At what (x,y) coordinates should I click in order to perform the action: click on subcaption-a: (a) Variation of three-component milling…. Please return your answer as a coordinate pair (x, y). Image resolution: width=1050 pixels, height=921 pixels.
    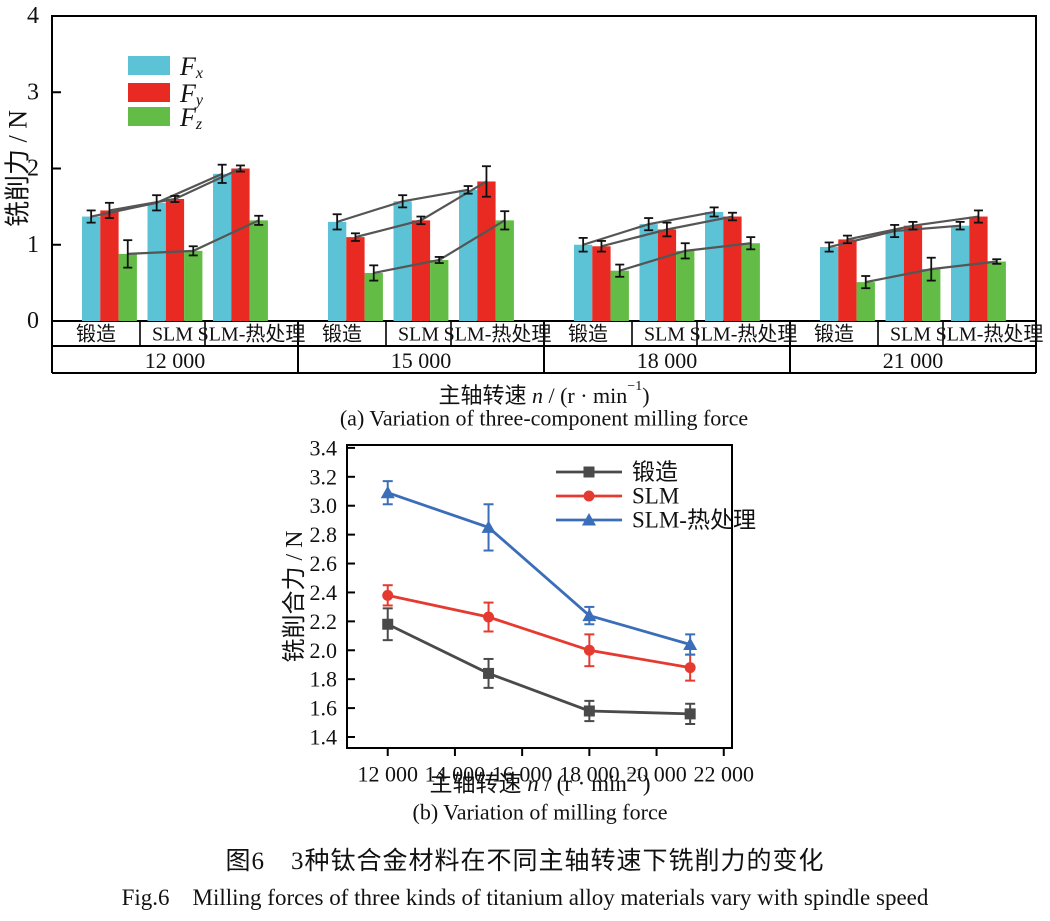
    Looking at the image, I should click on (544, 418).